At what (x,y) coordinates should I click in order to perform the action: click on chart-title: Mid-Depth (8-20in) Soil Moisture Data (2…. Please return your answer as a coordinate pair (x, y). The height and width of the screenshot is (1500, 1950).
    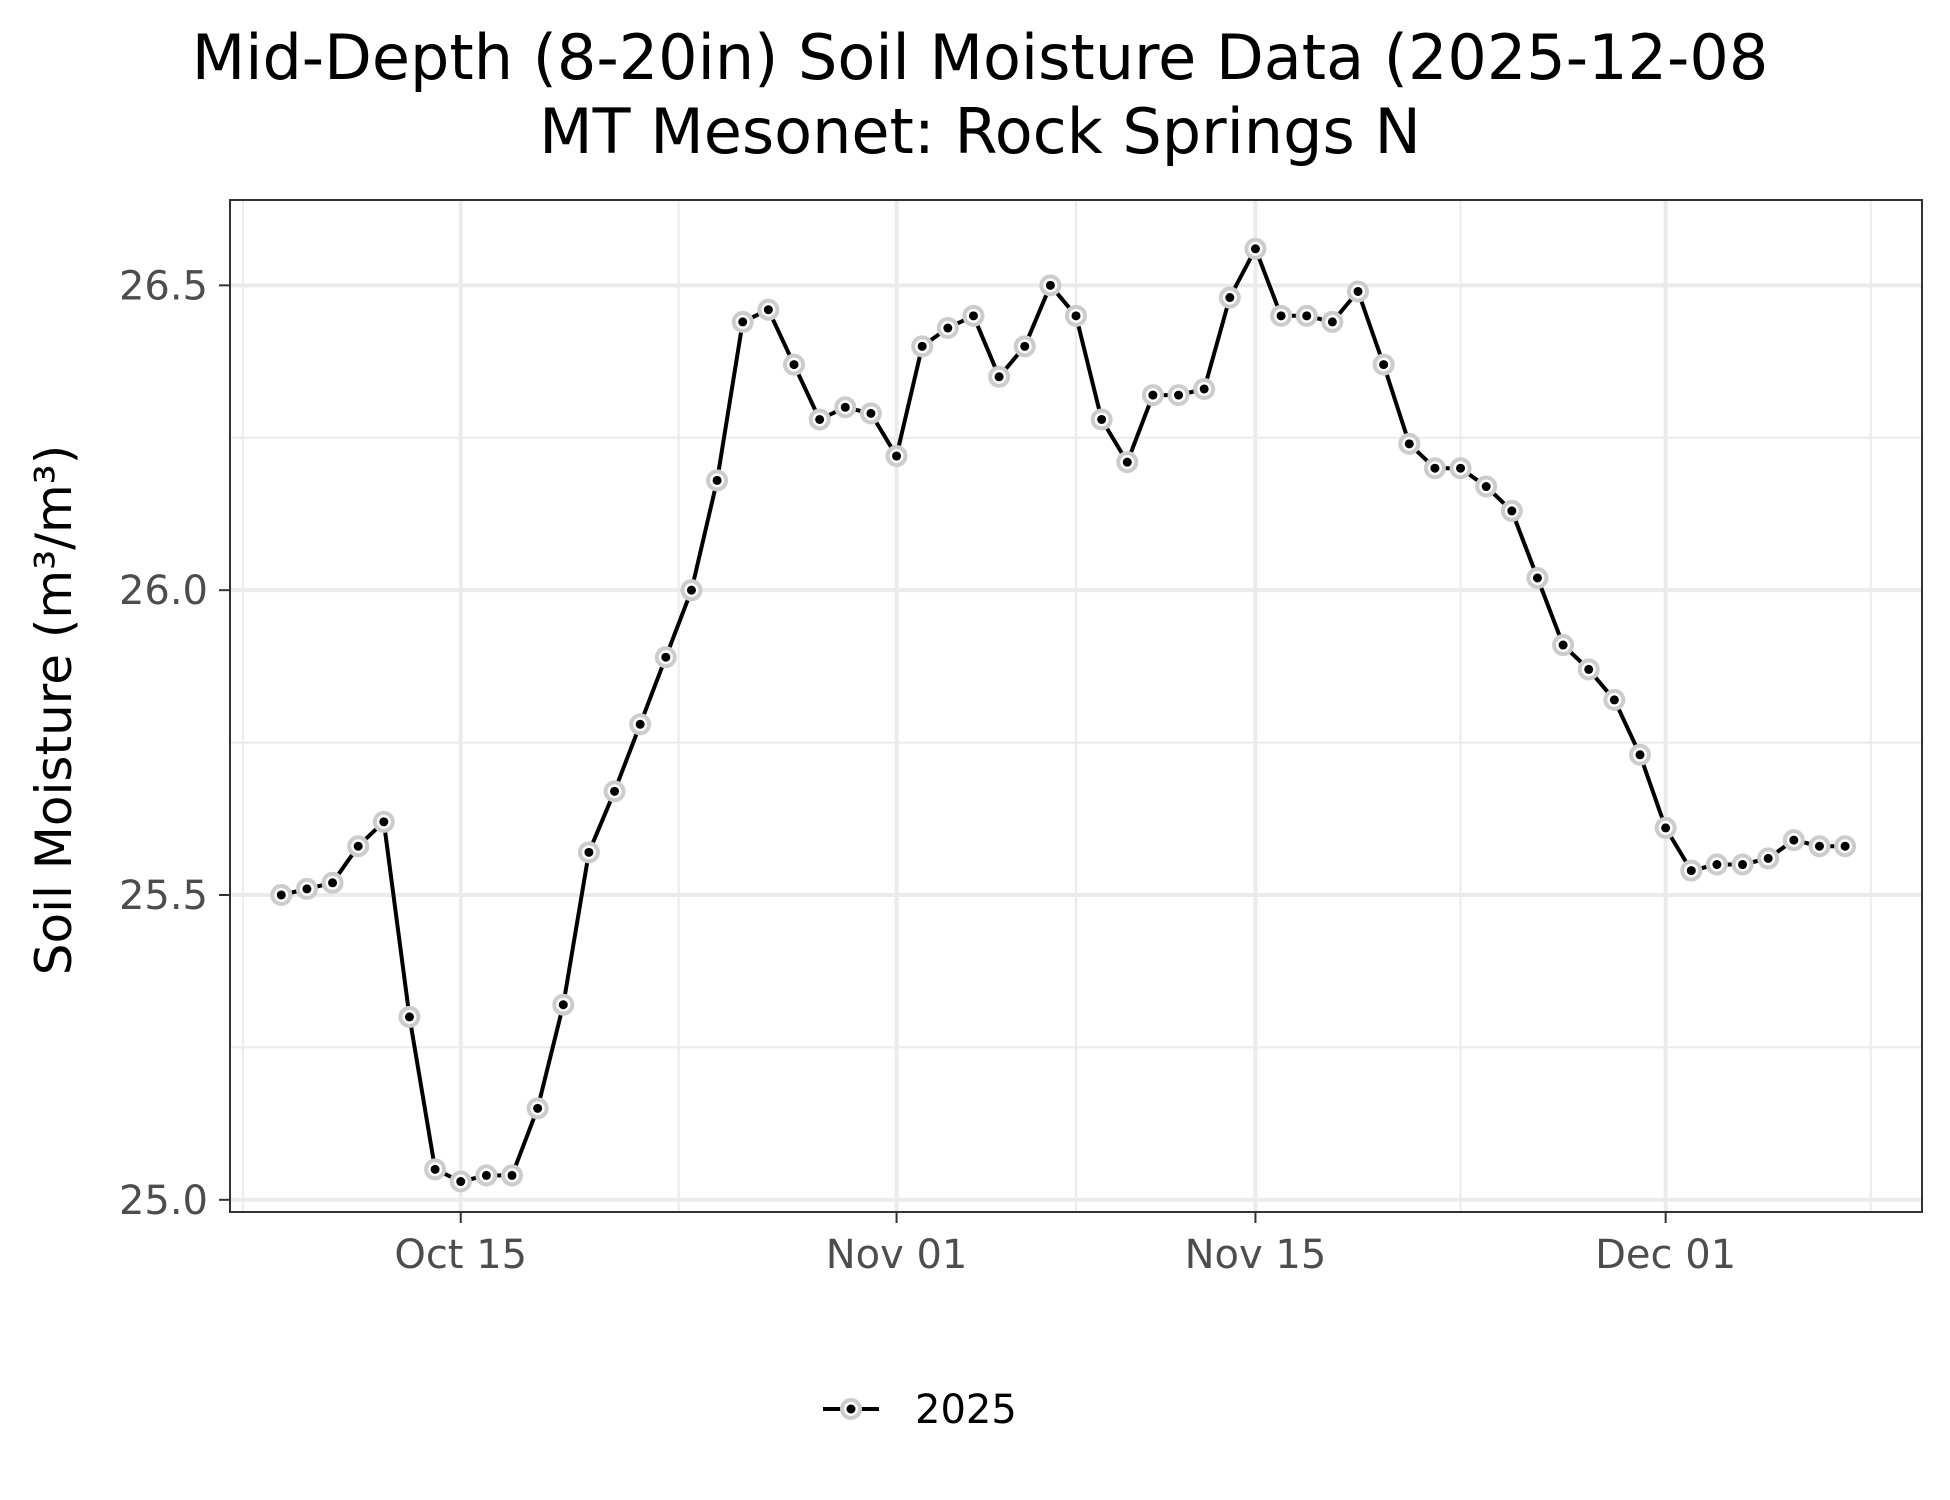
    Looking at the image, I should click on (980, 57).